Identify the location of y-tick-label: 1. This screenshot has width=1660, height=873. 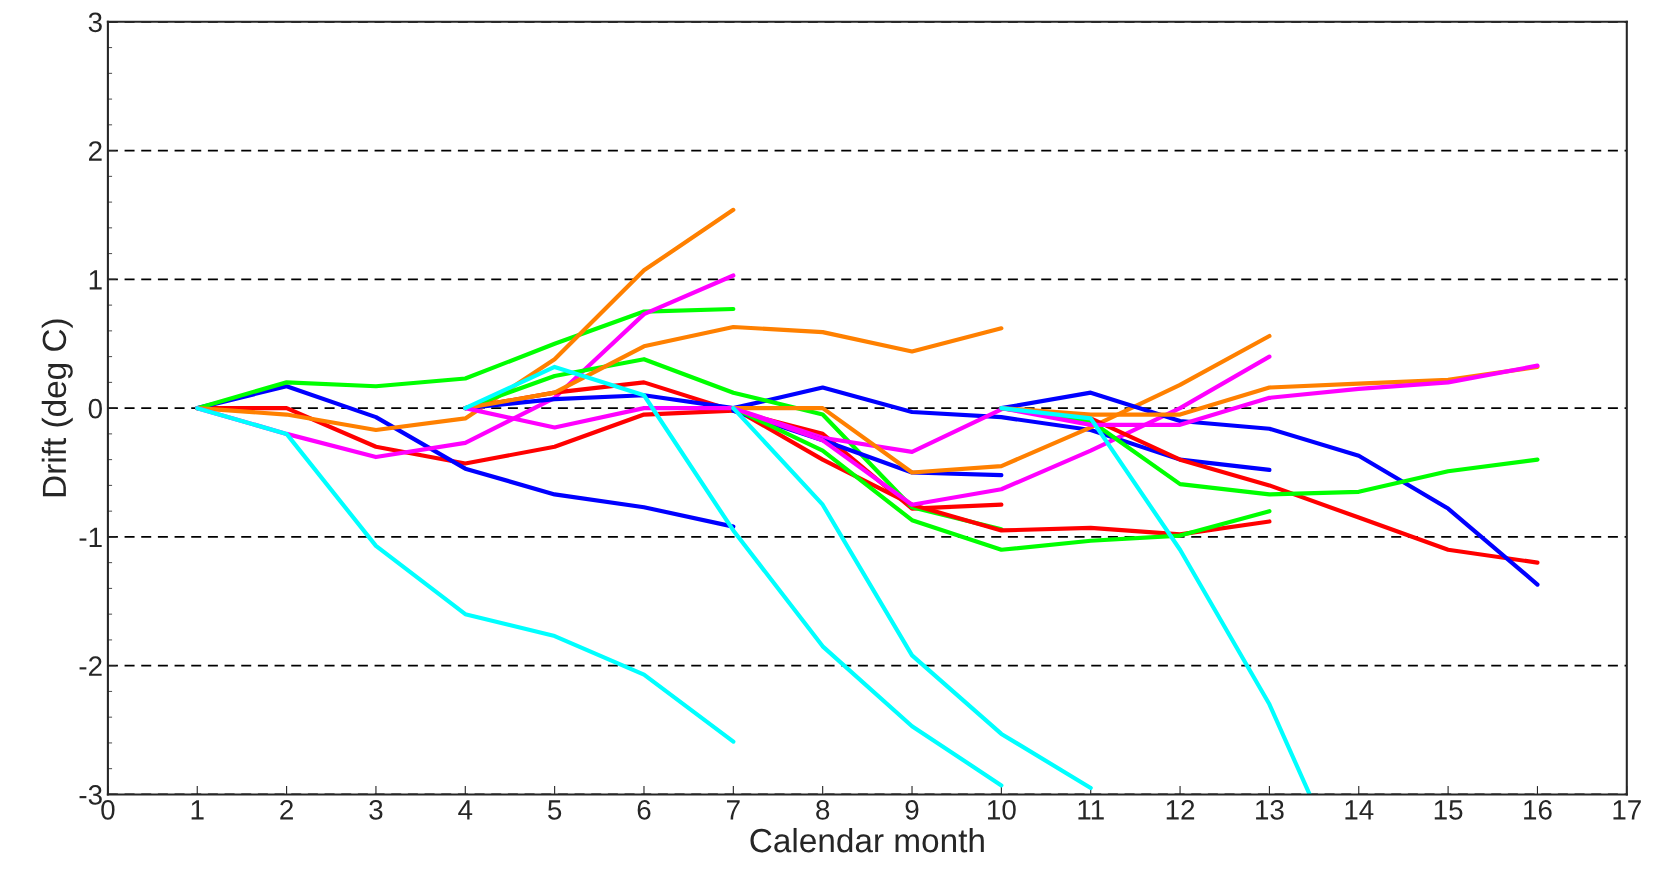
(95, 280).